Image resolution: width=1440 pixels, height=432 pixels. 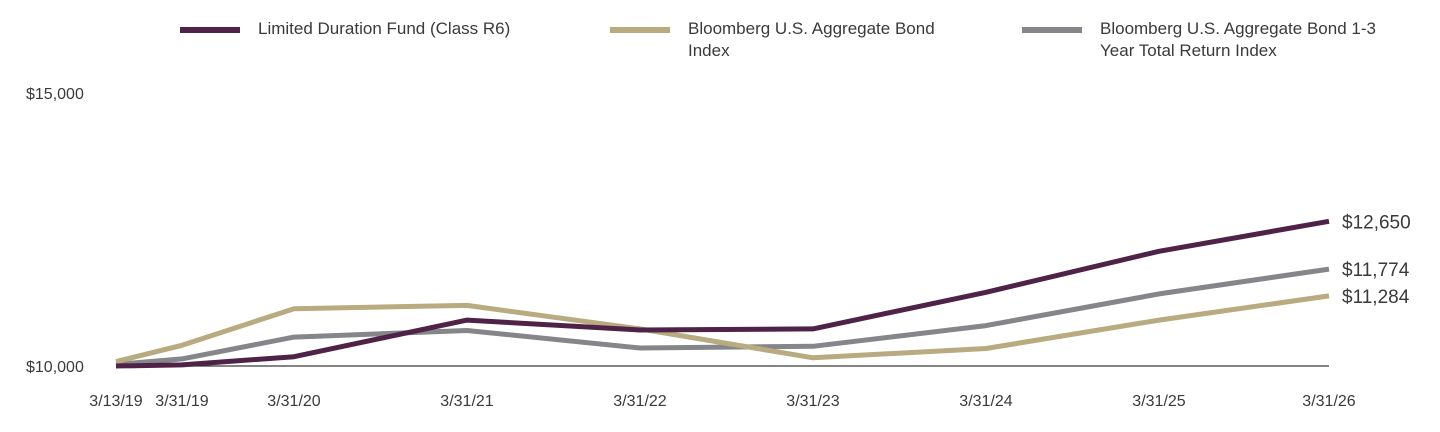 What do you see at coordinates (293, 401) in the screenshot?
I see `x-tick-label: 3/31/20` at bounding box center [293, 401].